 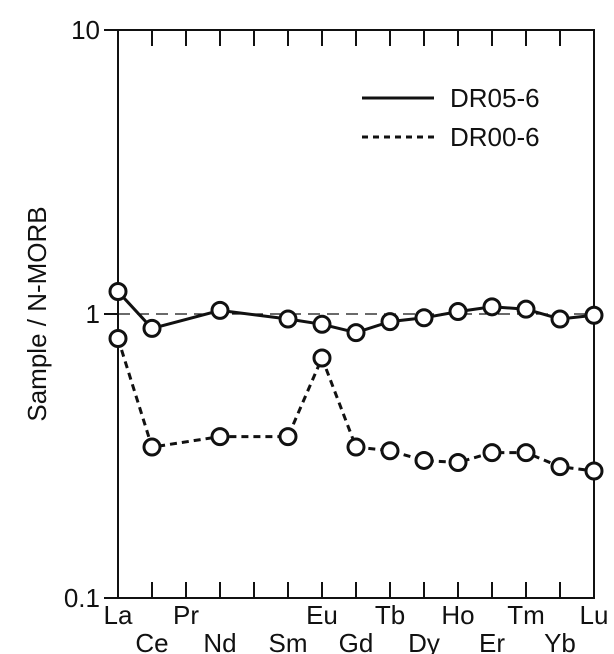 I want to click on x-tick-label: Gd, so click(x=356, y=641).